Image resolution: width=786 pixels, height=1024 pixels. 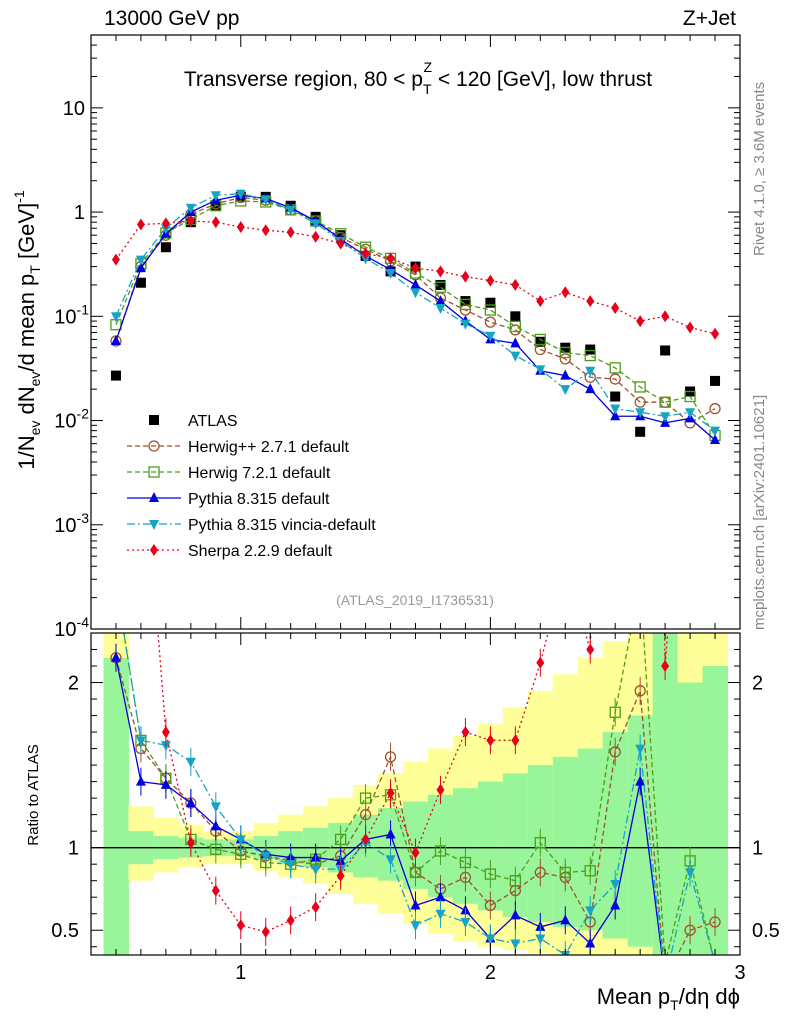 What do you see at coordinates (269, 447) in the screenshot?
I see `legend-label: Herwig++ 2.7.1 default` at bounding box center [269, 447].